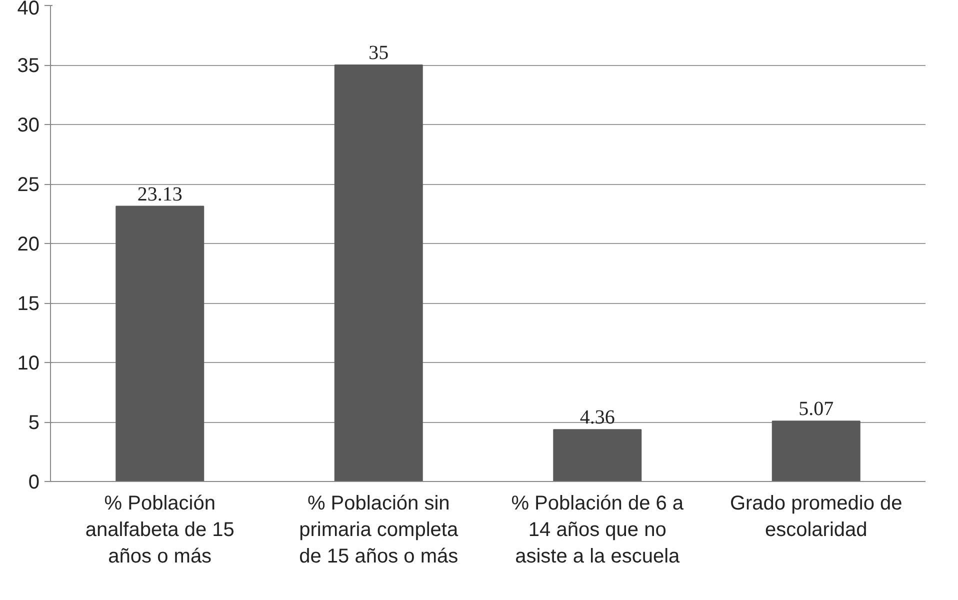  What do you see at coordinates (28, 185) in the screenshot?
I see `y-tick-label: 25` at bounding box center [28, 185].